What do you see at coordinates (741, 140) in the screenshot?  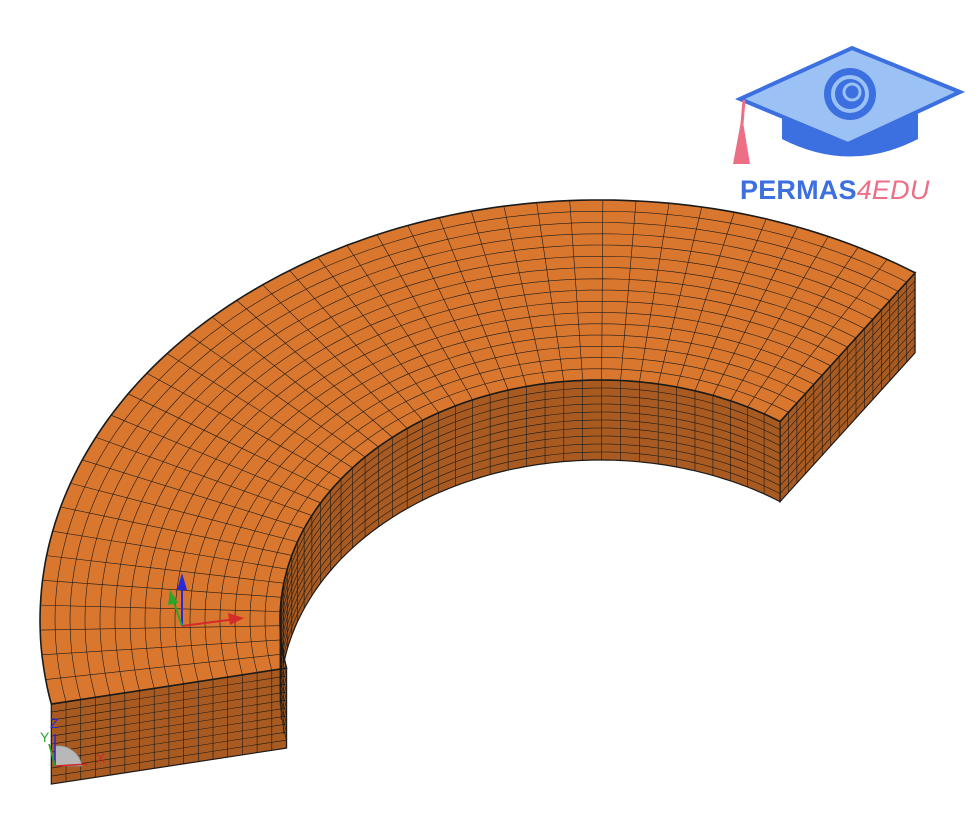 I see `tassel` at bounding box center [741, 140].